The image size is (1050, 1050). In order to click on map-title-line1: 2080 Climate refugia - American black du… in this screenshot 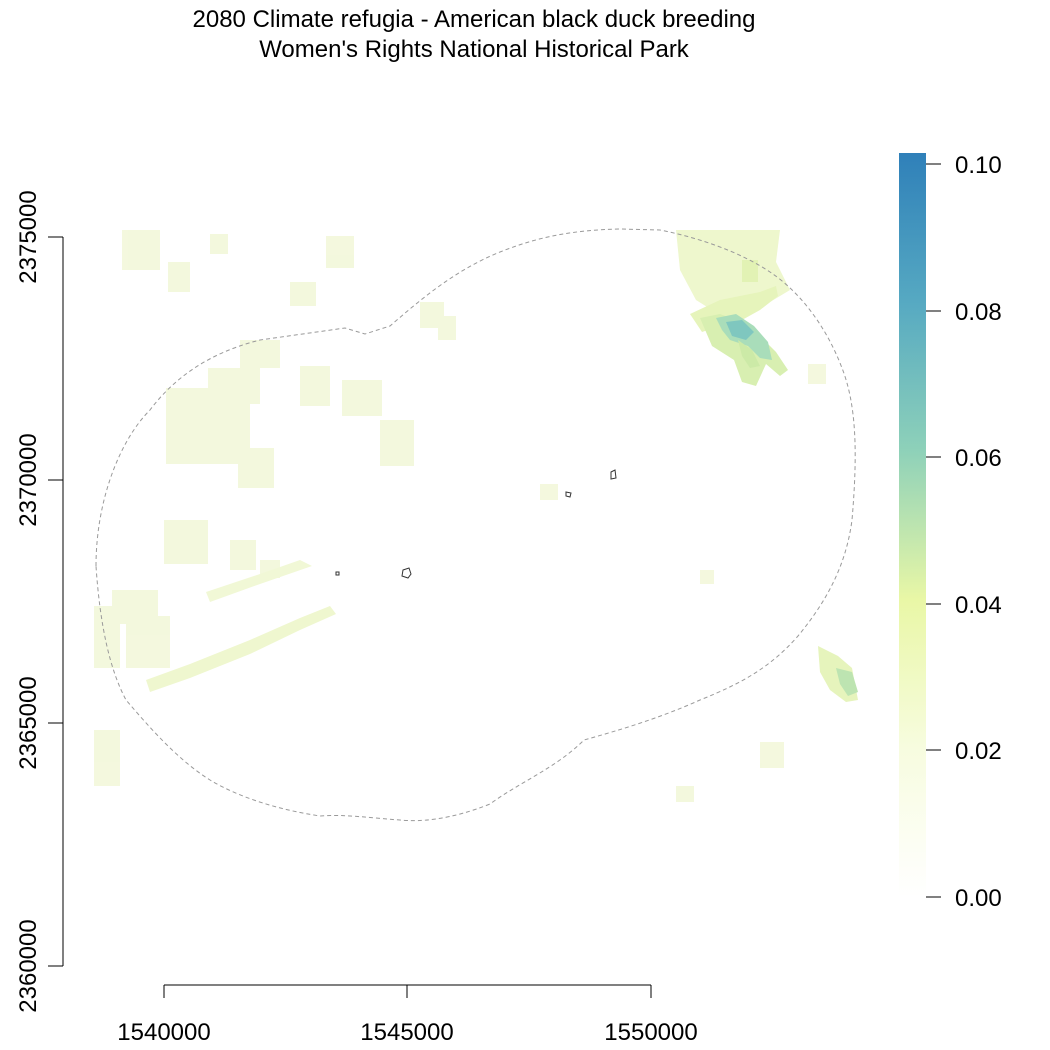, I will do `click(474, 19)`.